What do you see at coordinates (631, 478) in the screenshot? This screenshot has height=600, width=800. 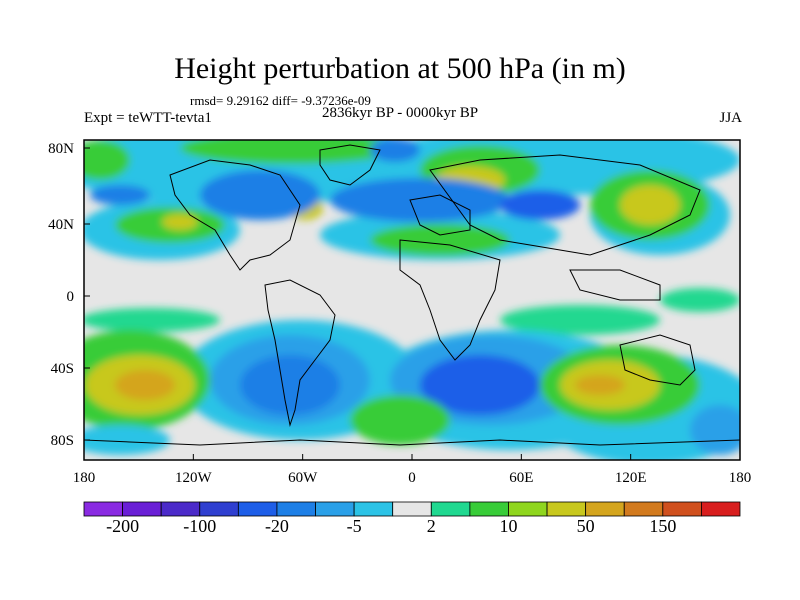 I see `lon-tick-label: 120E` at bounding box center [631, 478].